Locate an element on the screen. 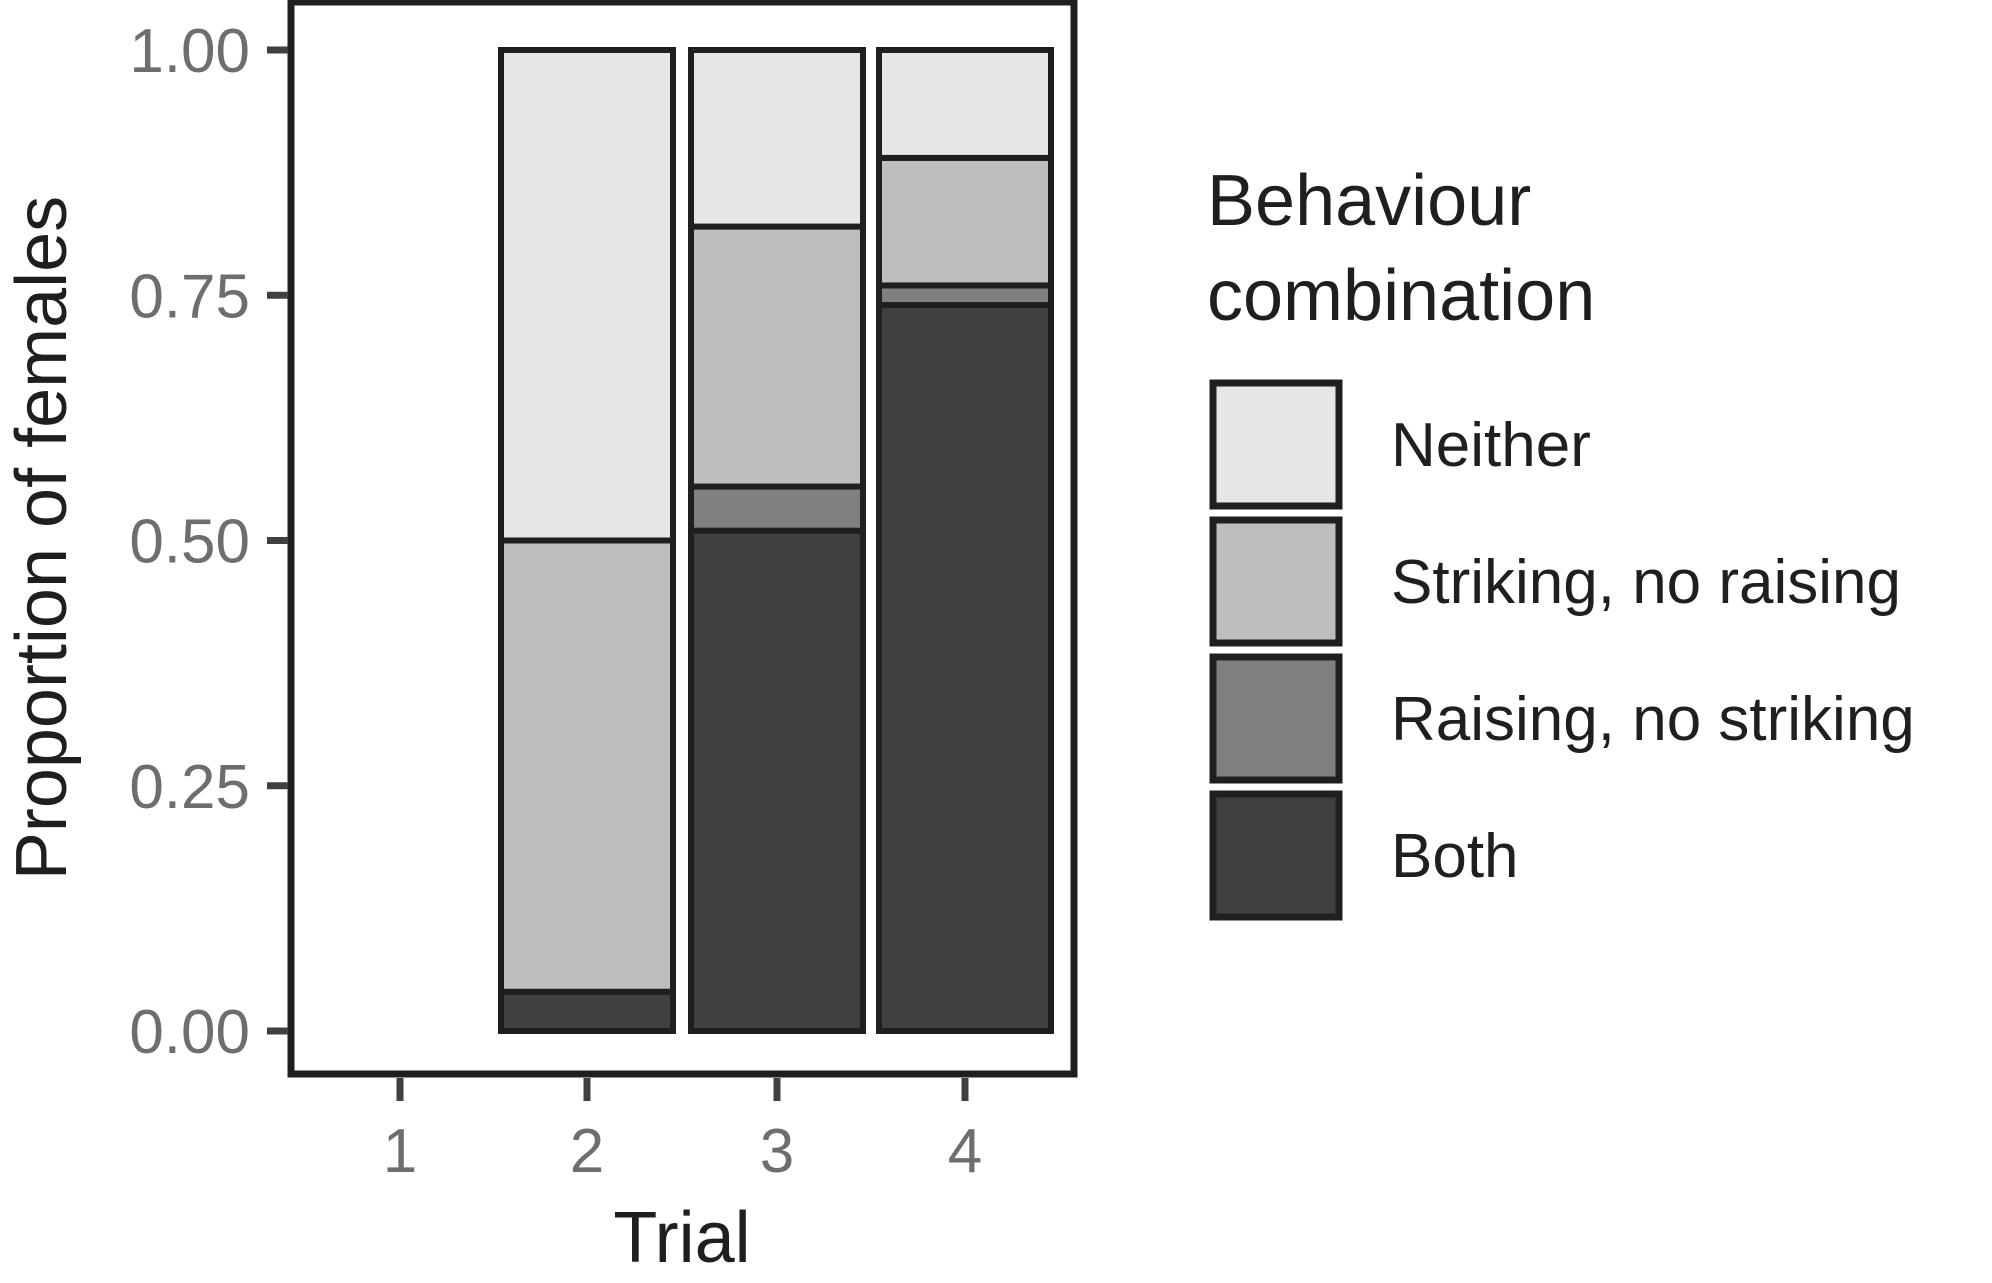  y-tick-label: 0.00 is located at coordinates (189, 1032).